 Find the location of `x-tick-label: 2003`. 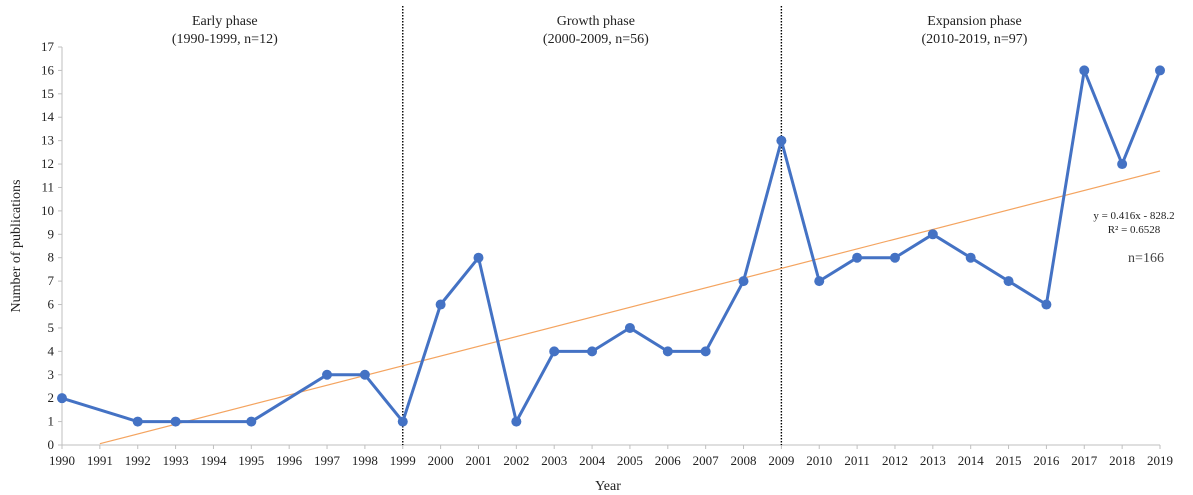

x-tick-label: 2003 is located at coordinates (554, 460).